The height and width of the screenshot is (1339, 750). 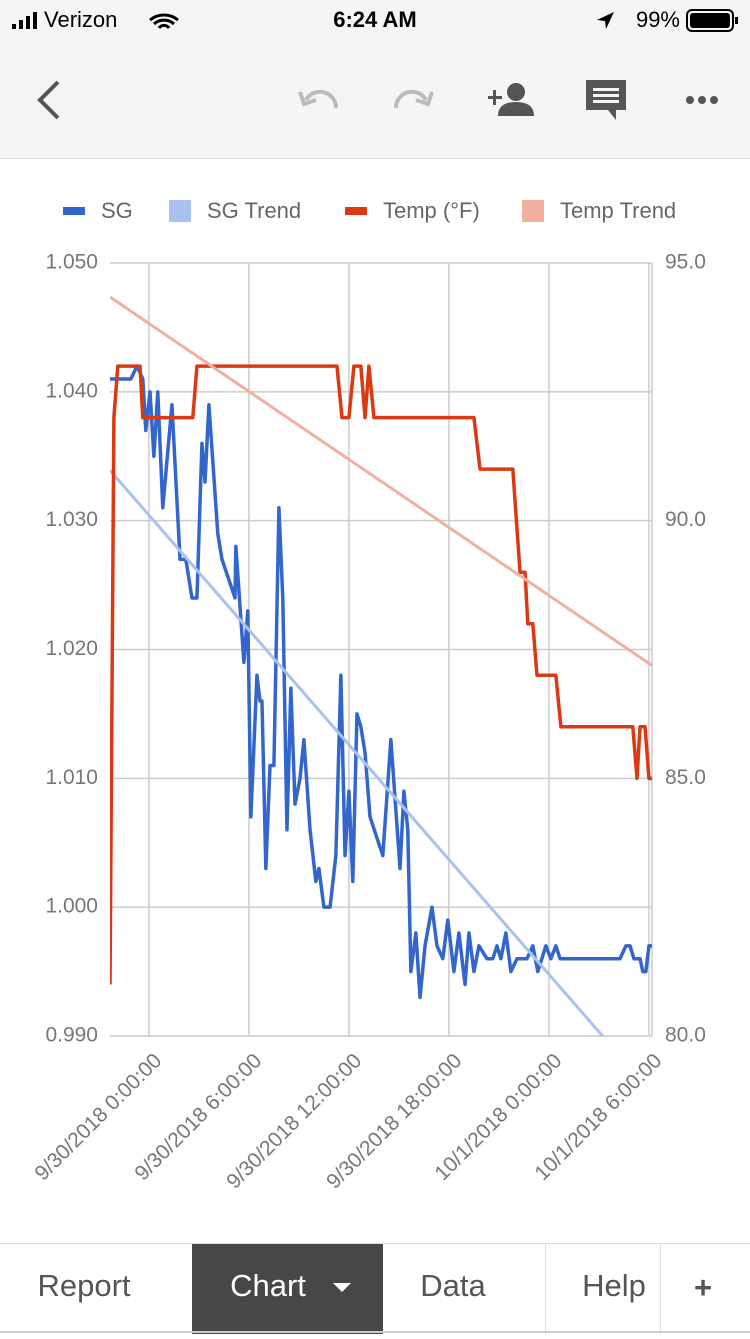 I want to click on tab: Data, so click(x=453, y=1285).